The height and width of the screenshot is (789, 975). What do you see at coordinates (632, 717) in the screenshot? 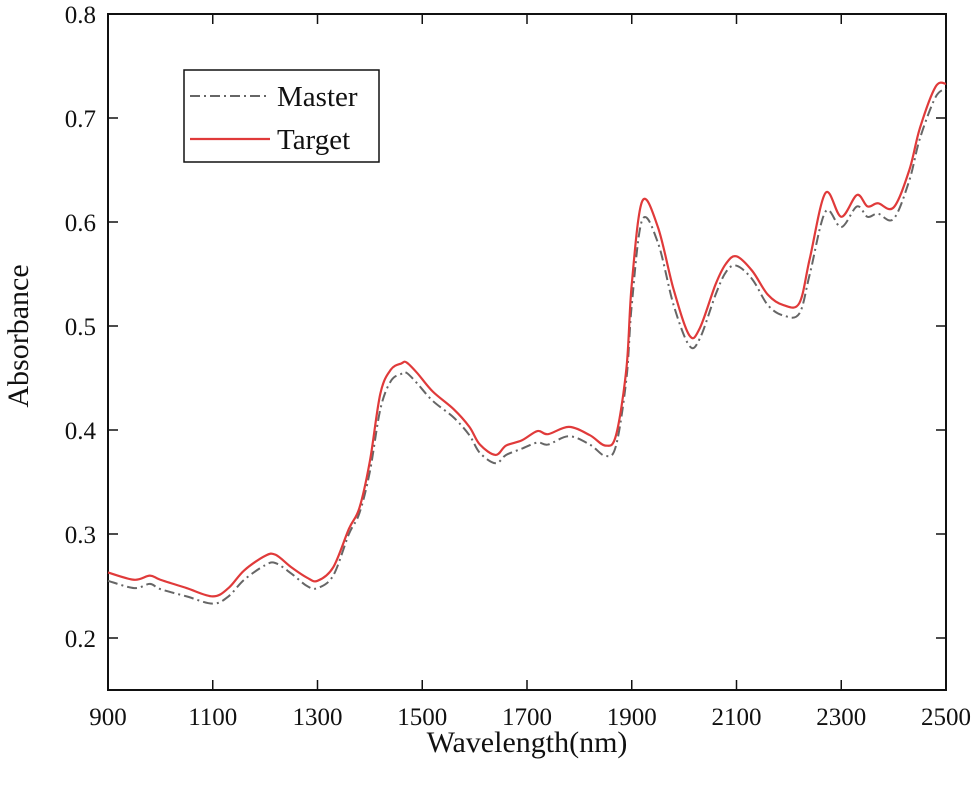
I see `x-tick-label: 1900` at bounding box center [632, 717].